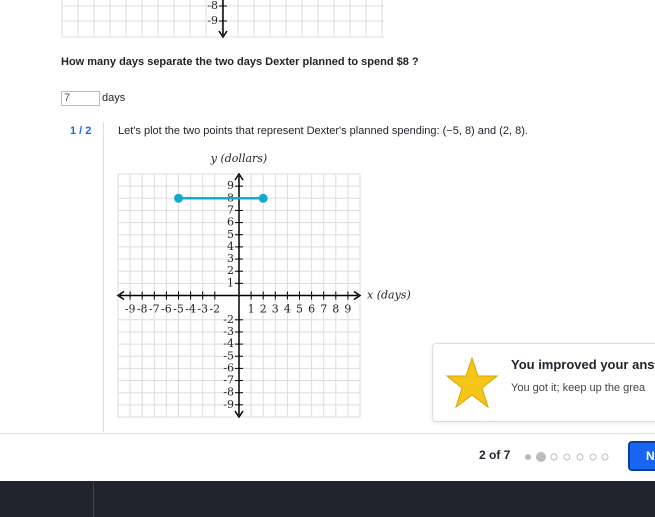 The height and width of the screenshot is (517, 655). Describe the element at coordinates (80, 98) in the screenshot. I see `answer-input: 7` at that location.